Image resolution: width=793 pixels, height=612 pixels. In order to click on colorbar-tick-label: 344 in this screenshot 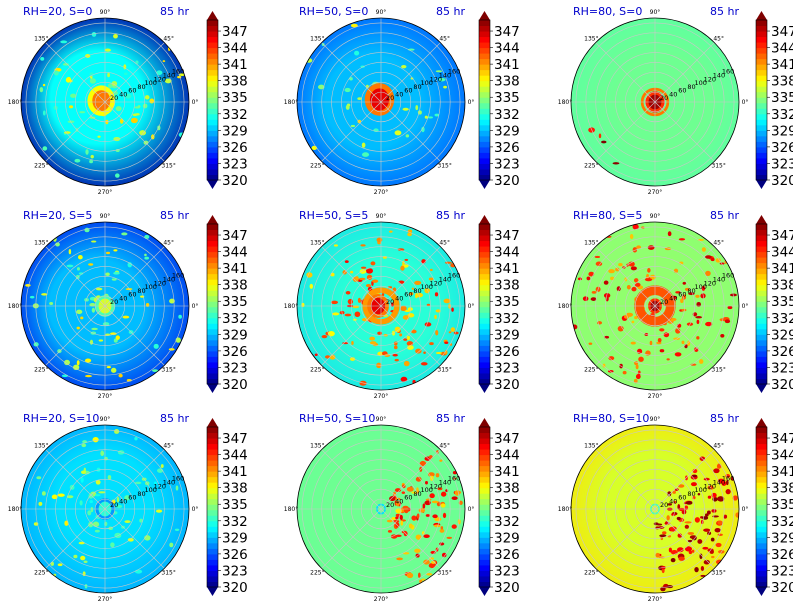, I will do `click(235, 253)`.